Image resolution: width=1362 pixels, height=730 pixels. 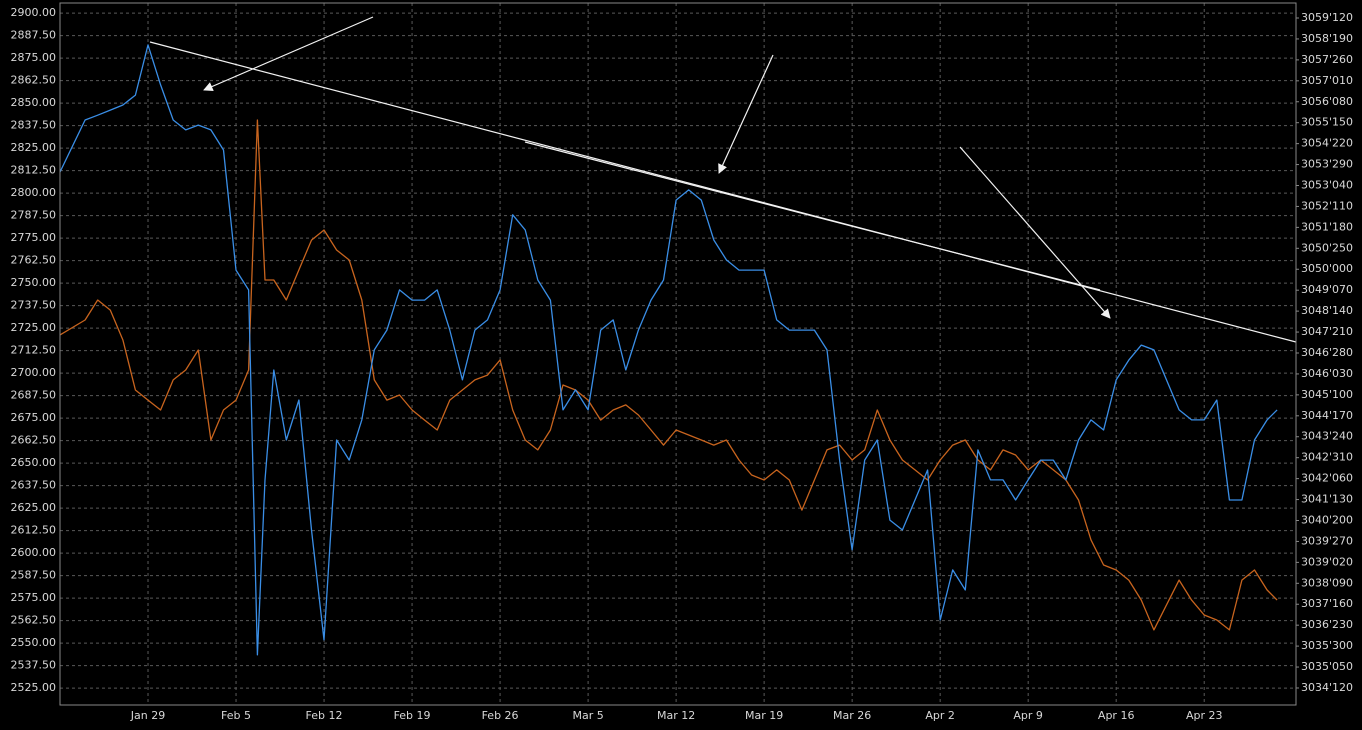 What do you see at coordinates (1327, 457) in the screenshot?
I see `y2-tick-label: 3042'310` at bounding box center [1327, 457].